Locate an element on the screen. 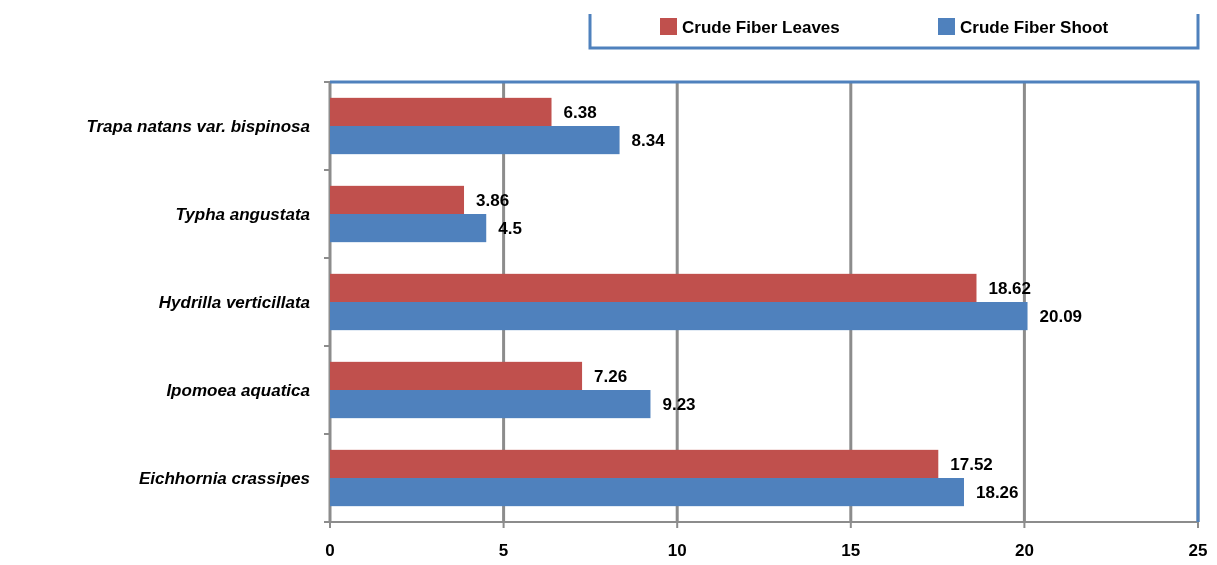  data-label: 7.26 is located at coordinates (611, 376).